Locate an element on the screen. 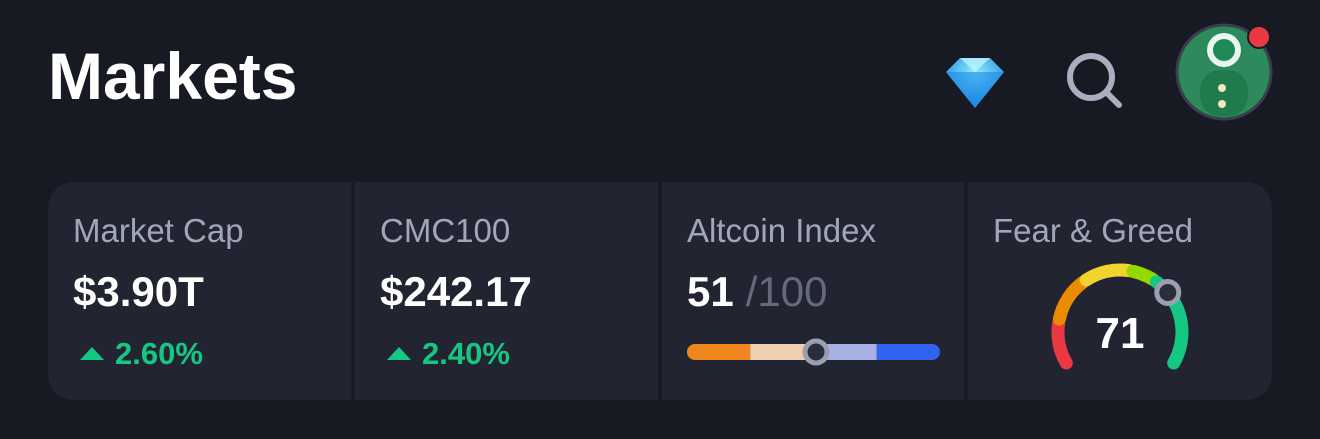 The width and height of the screenshot is (1320, 439). index-value: 51 is located at coordinates (710, 291).